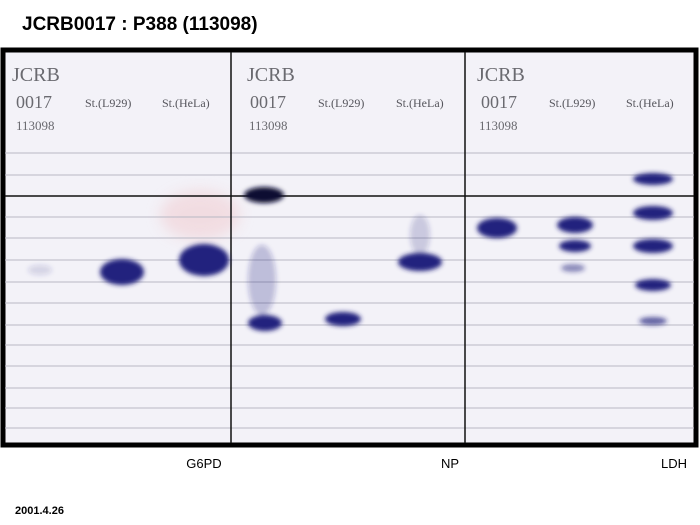  Describe the element at coordinates (200, 215) in the screenshot. I see `stain` at that location.